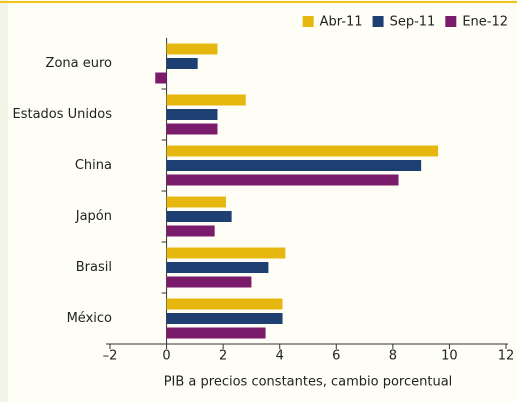 The width and height of the screenshot is (517, 402). I want to click on x-tick-label: 6, so click(336, 356).